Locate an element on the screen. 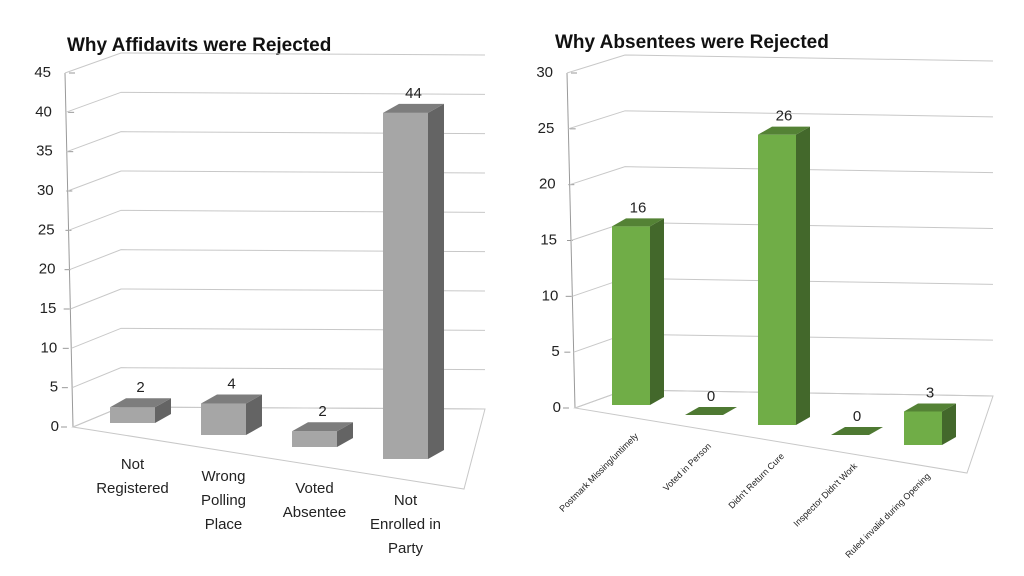 The width and height of the screenshot is (1024, 576). chart-title: Why Affidavits were Rejected is located at coordinates (199, 45).